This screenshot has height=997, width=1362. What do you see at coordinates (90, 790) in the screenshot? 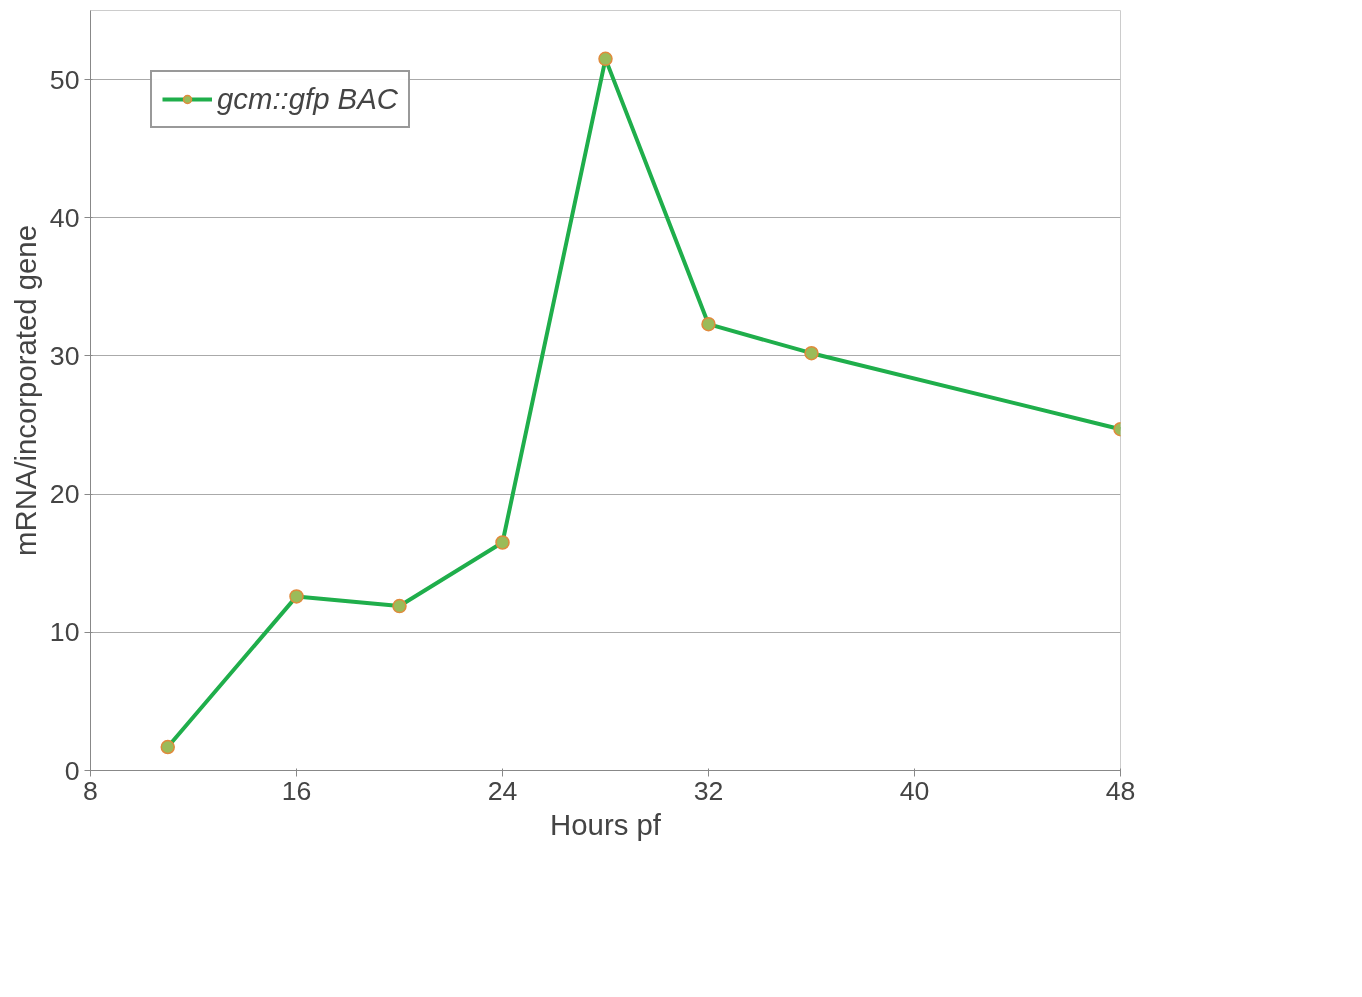
I see `x-tick-label: 8` at bounding box center [90, 790].